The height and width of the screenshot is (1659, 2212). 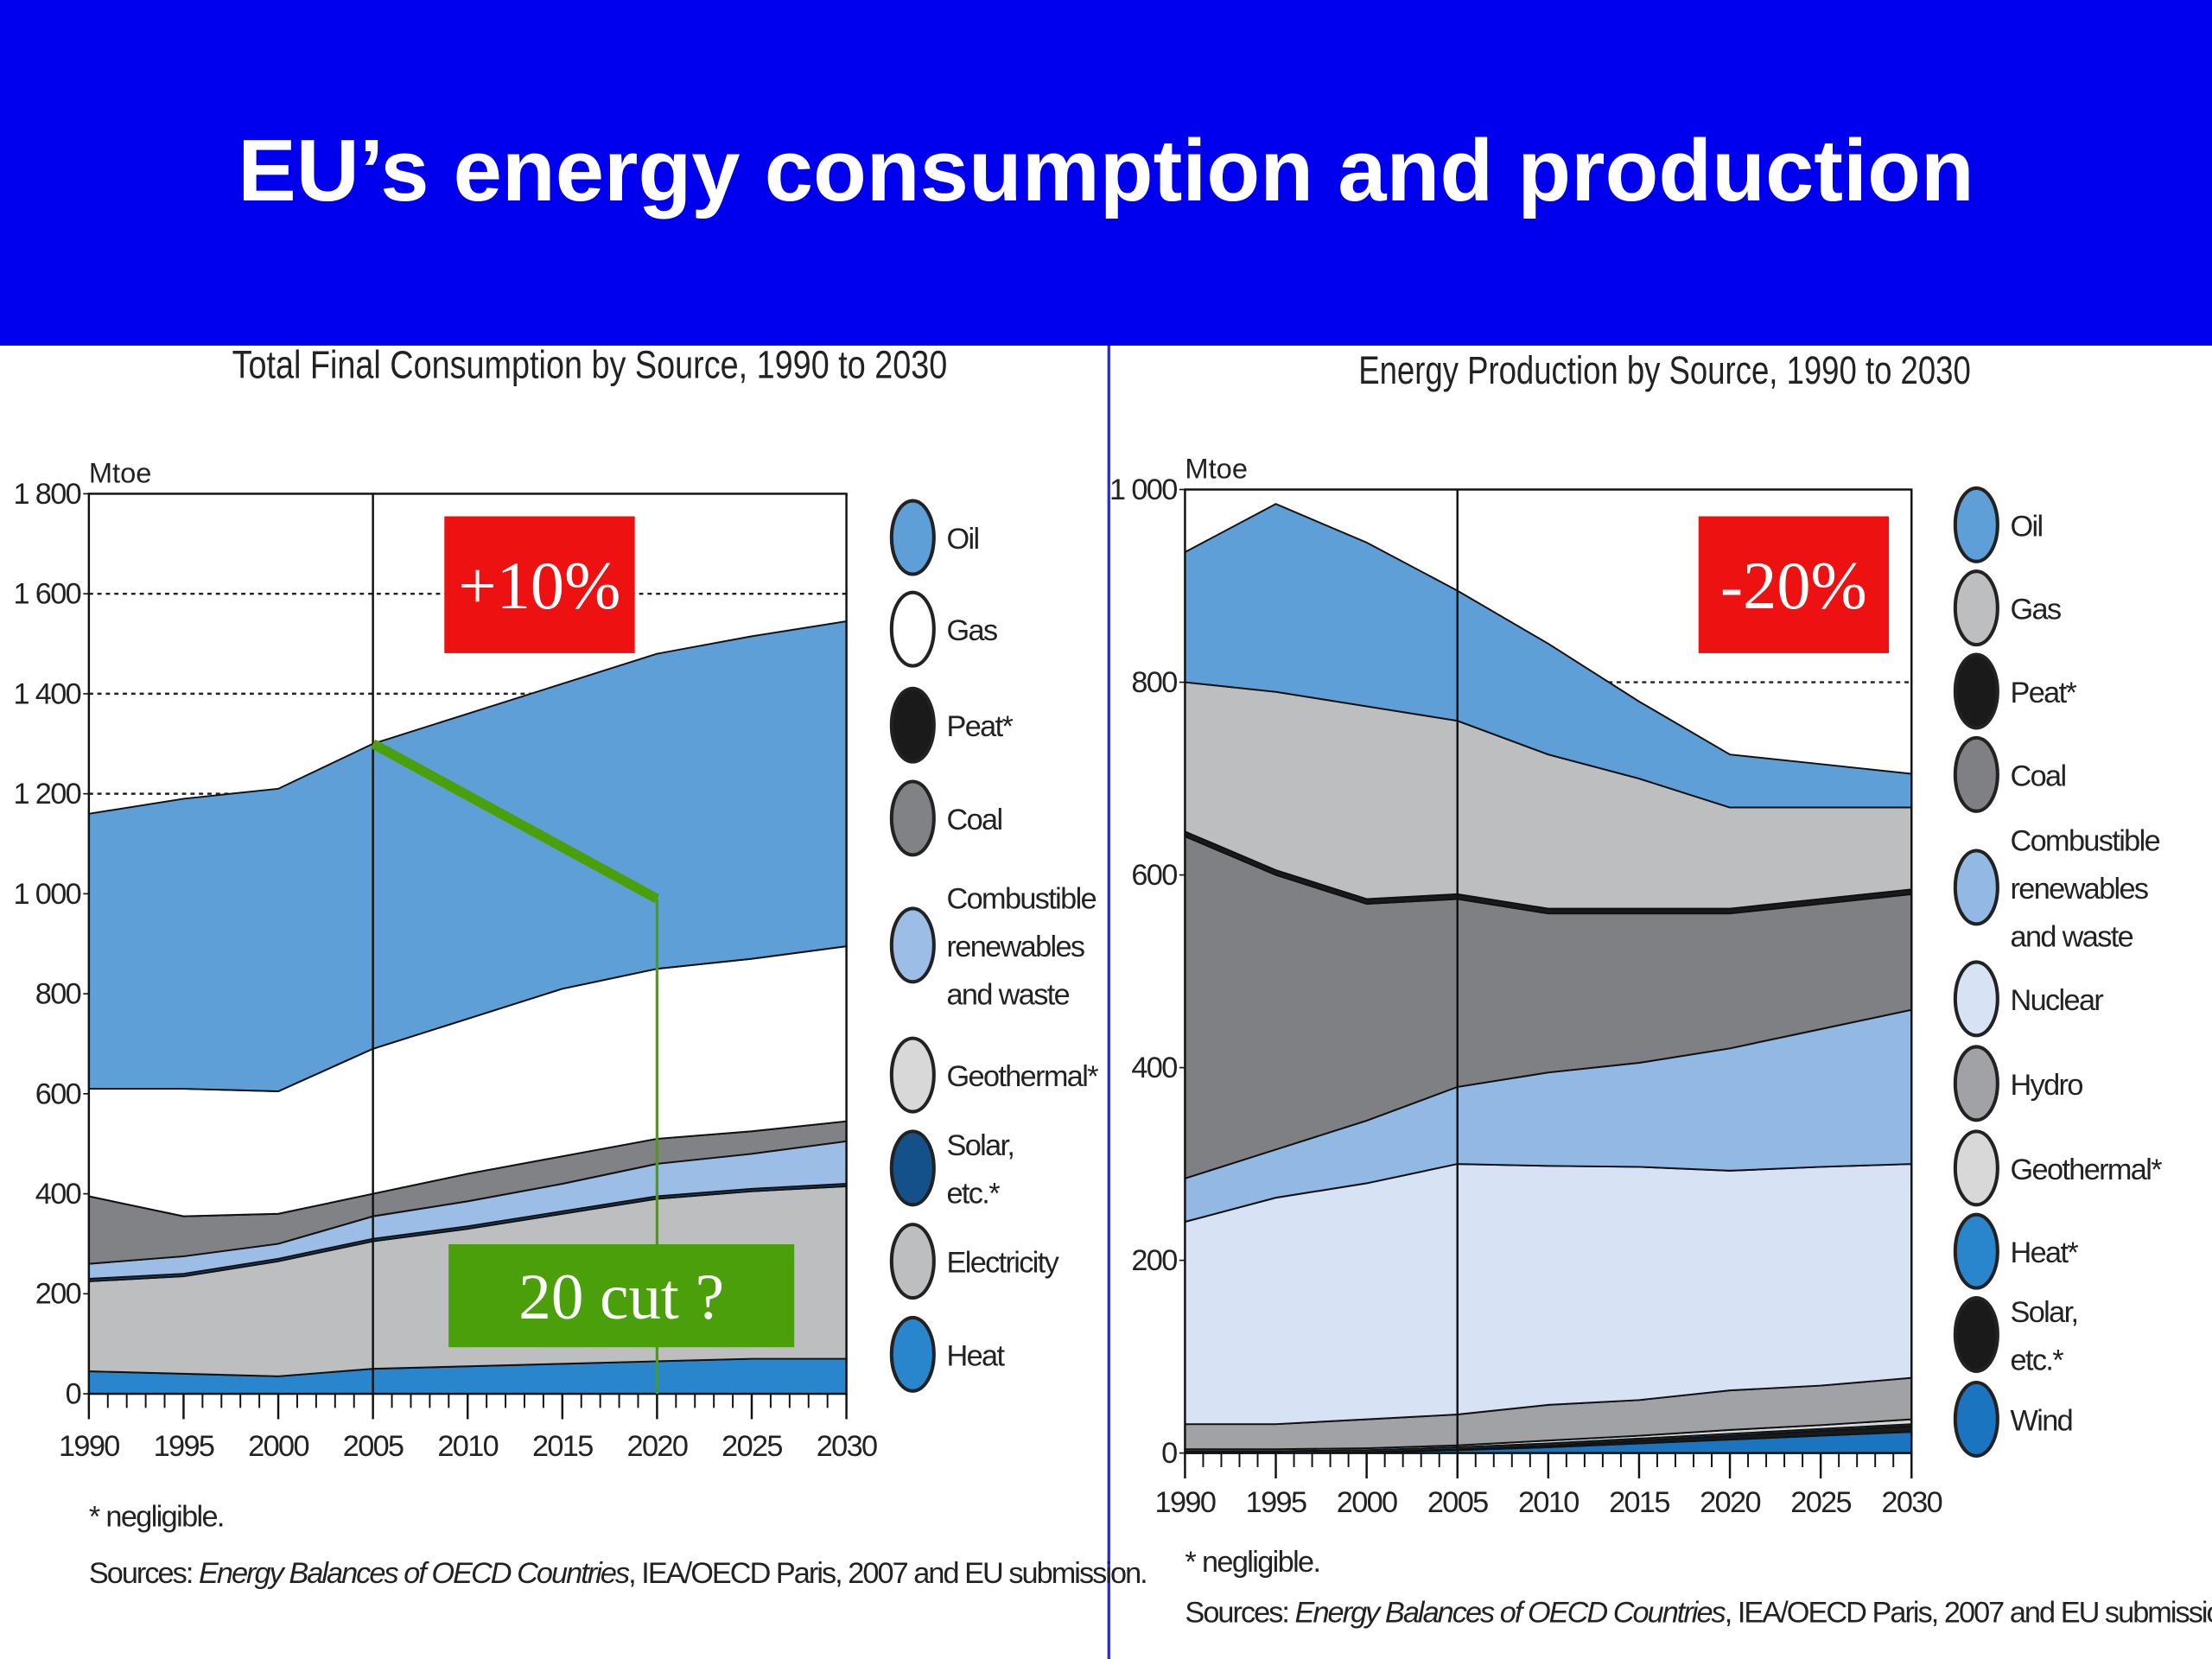 I want to click on legend-label: Heat, so click(x=976, y=1355).